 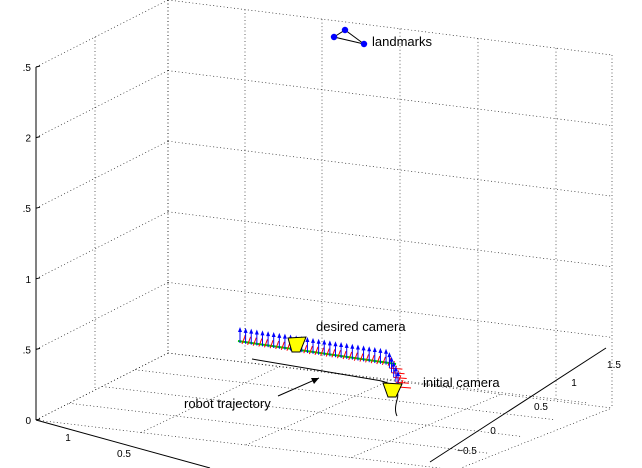 What do you see at coordinates (123, 443) in the screenshot?
I see `left-axis` at bounding box center [123, 443].